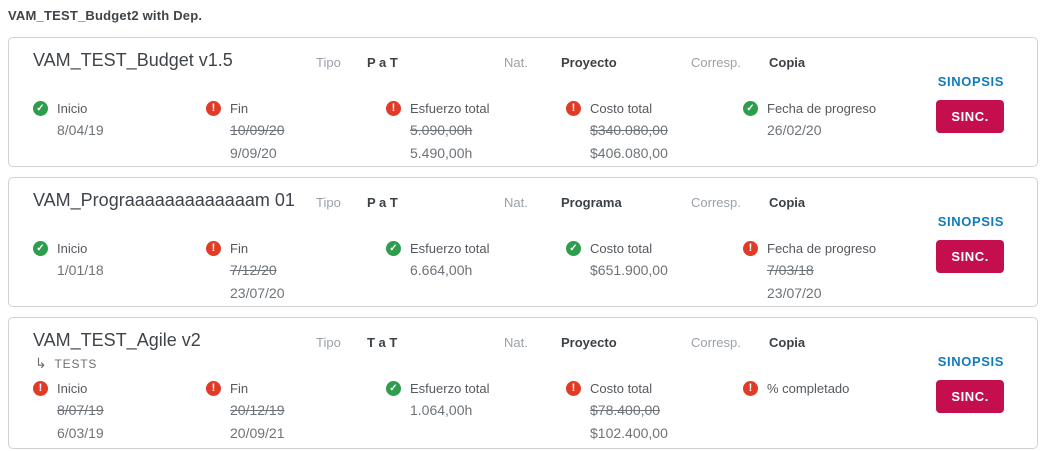 Image resolution: width=1046 pixels, height=451 pixels. I want to click on project-title: VAM_TEST_Agile v2, so click(117, 340).